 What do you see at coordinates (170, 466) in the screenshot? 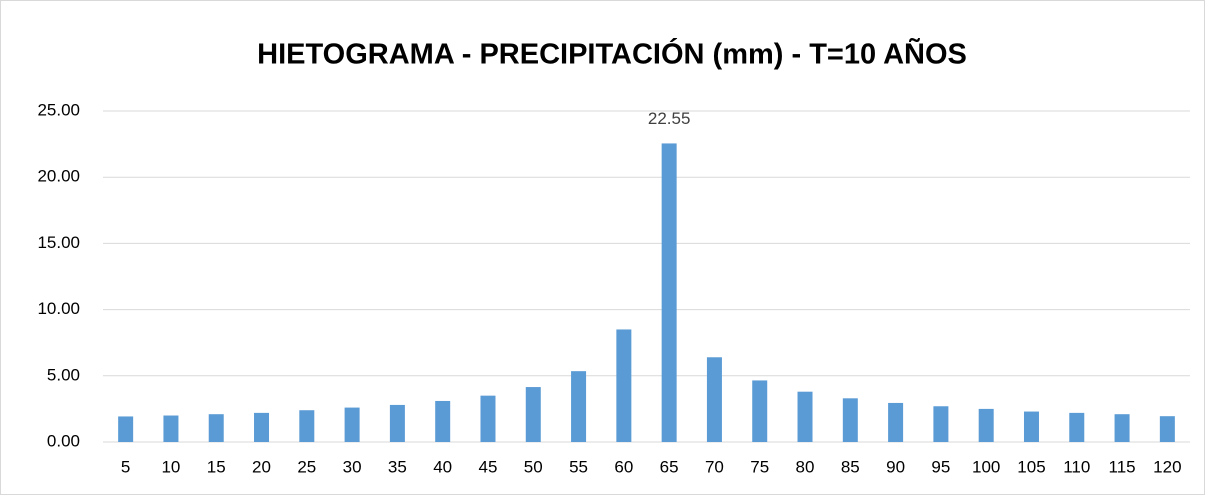
I see `x-tick-label: 10` at bounding box center [170, 466].